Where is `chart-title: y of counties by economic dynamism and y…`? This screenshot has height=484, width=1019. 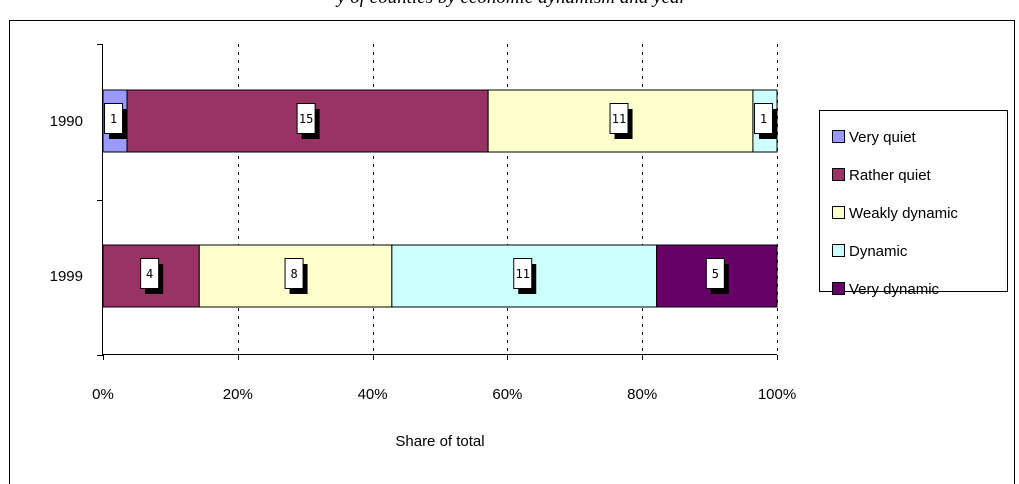 chart-title: y of counties by economic dynamism and y… is located at coordinates (511, 4).